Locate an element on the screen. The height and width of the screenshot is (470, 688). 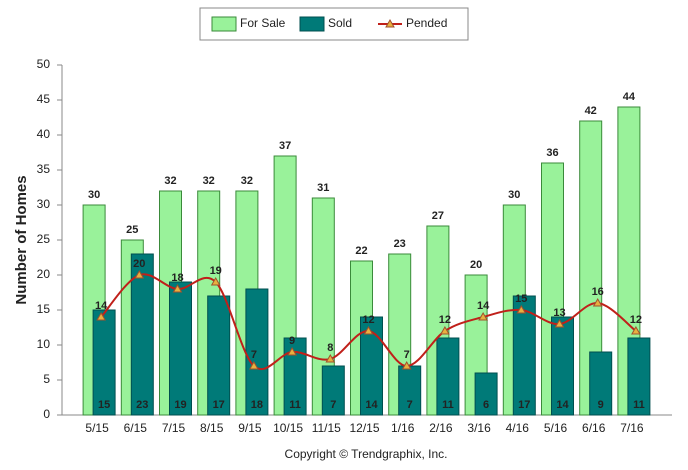
x-tick-label: 11/15 is located at coordinates (326, 428).